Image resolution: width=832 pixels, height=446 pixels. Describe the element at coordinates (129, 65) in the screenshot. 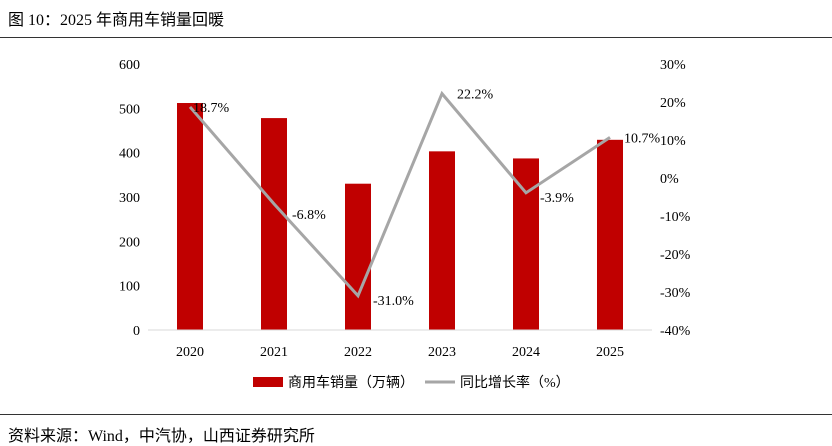

I see `y-tick-label: 600` at that location.